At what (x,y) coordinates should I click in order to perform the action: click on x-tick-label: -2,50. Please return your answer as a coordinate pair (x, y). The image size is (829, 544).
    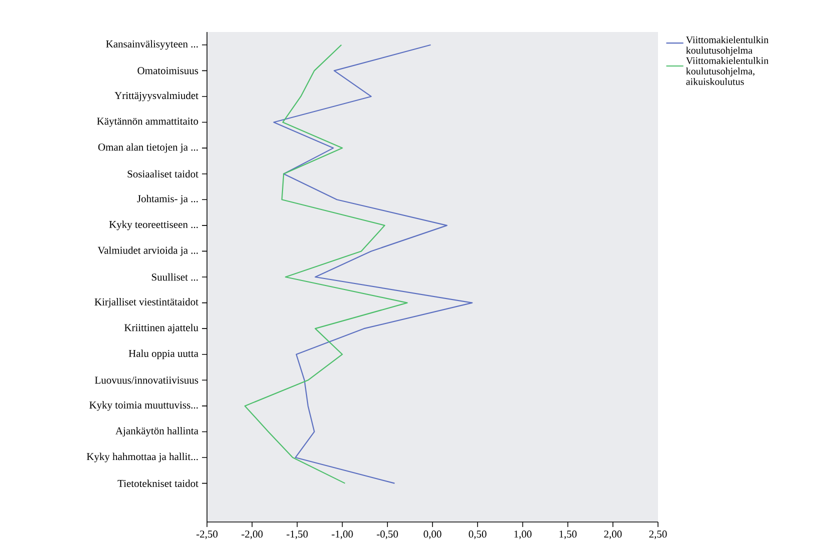
    Looking at the image, I should click on (207, 535).